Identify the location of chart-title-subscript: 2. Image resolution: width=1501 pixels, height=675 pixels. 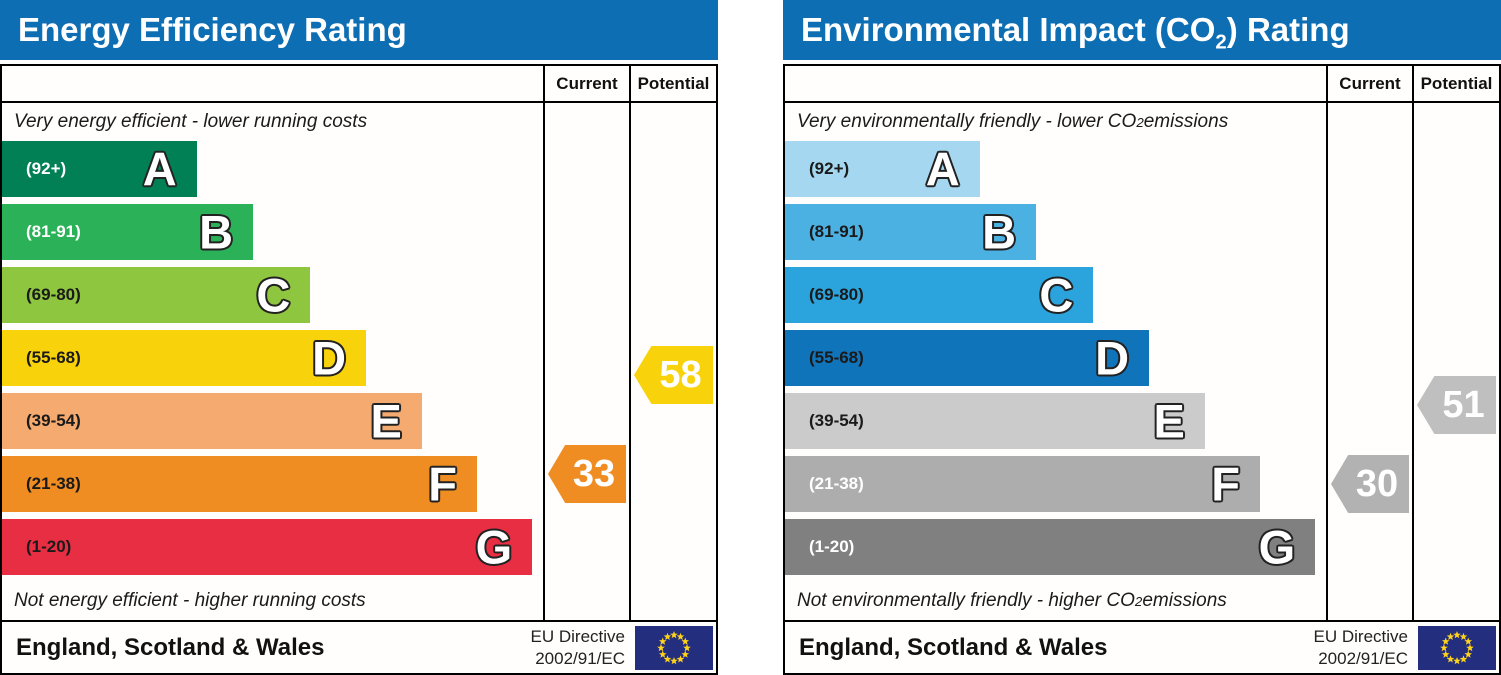
(1221, 42).